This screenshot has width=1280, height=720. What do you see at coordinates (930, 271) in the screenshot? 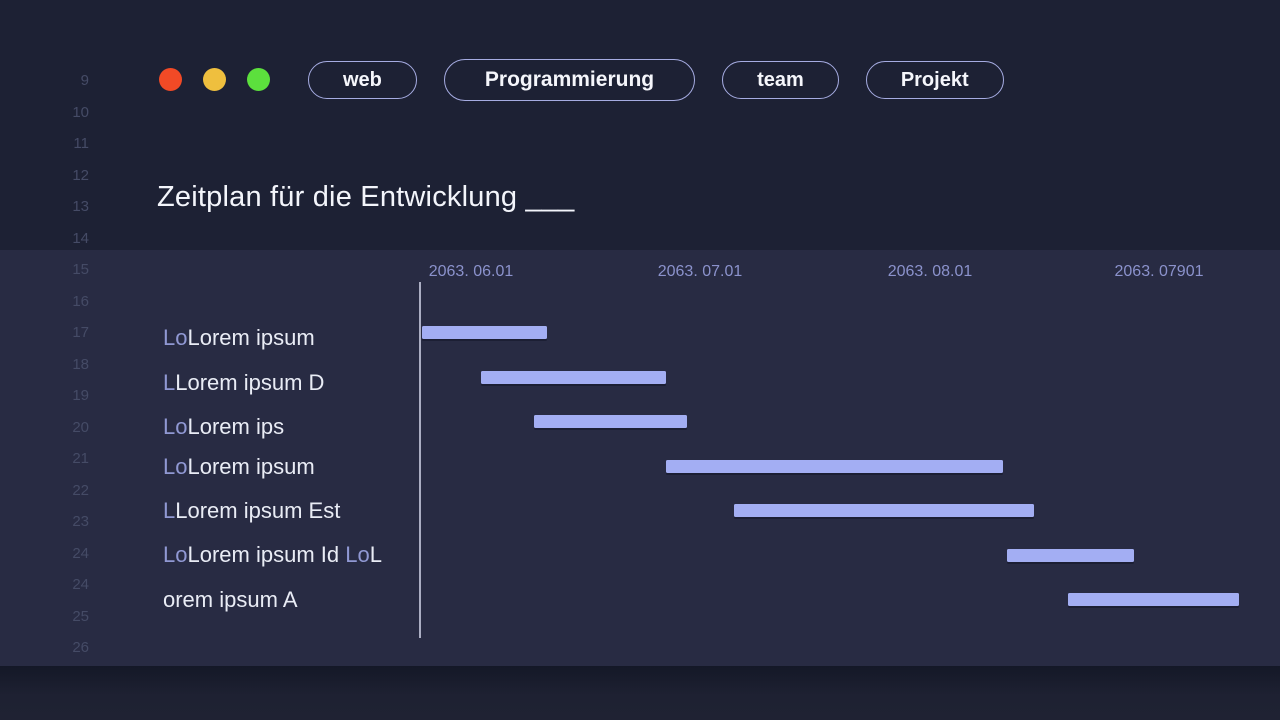
I see `axis-tick-label: 2063. 08.01` at bounding box center [930, 271].